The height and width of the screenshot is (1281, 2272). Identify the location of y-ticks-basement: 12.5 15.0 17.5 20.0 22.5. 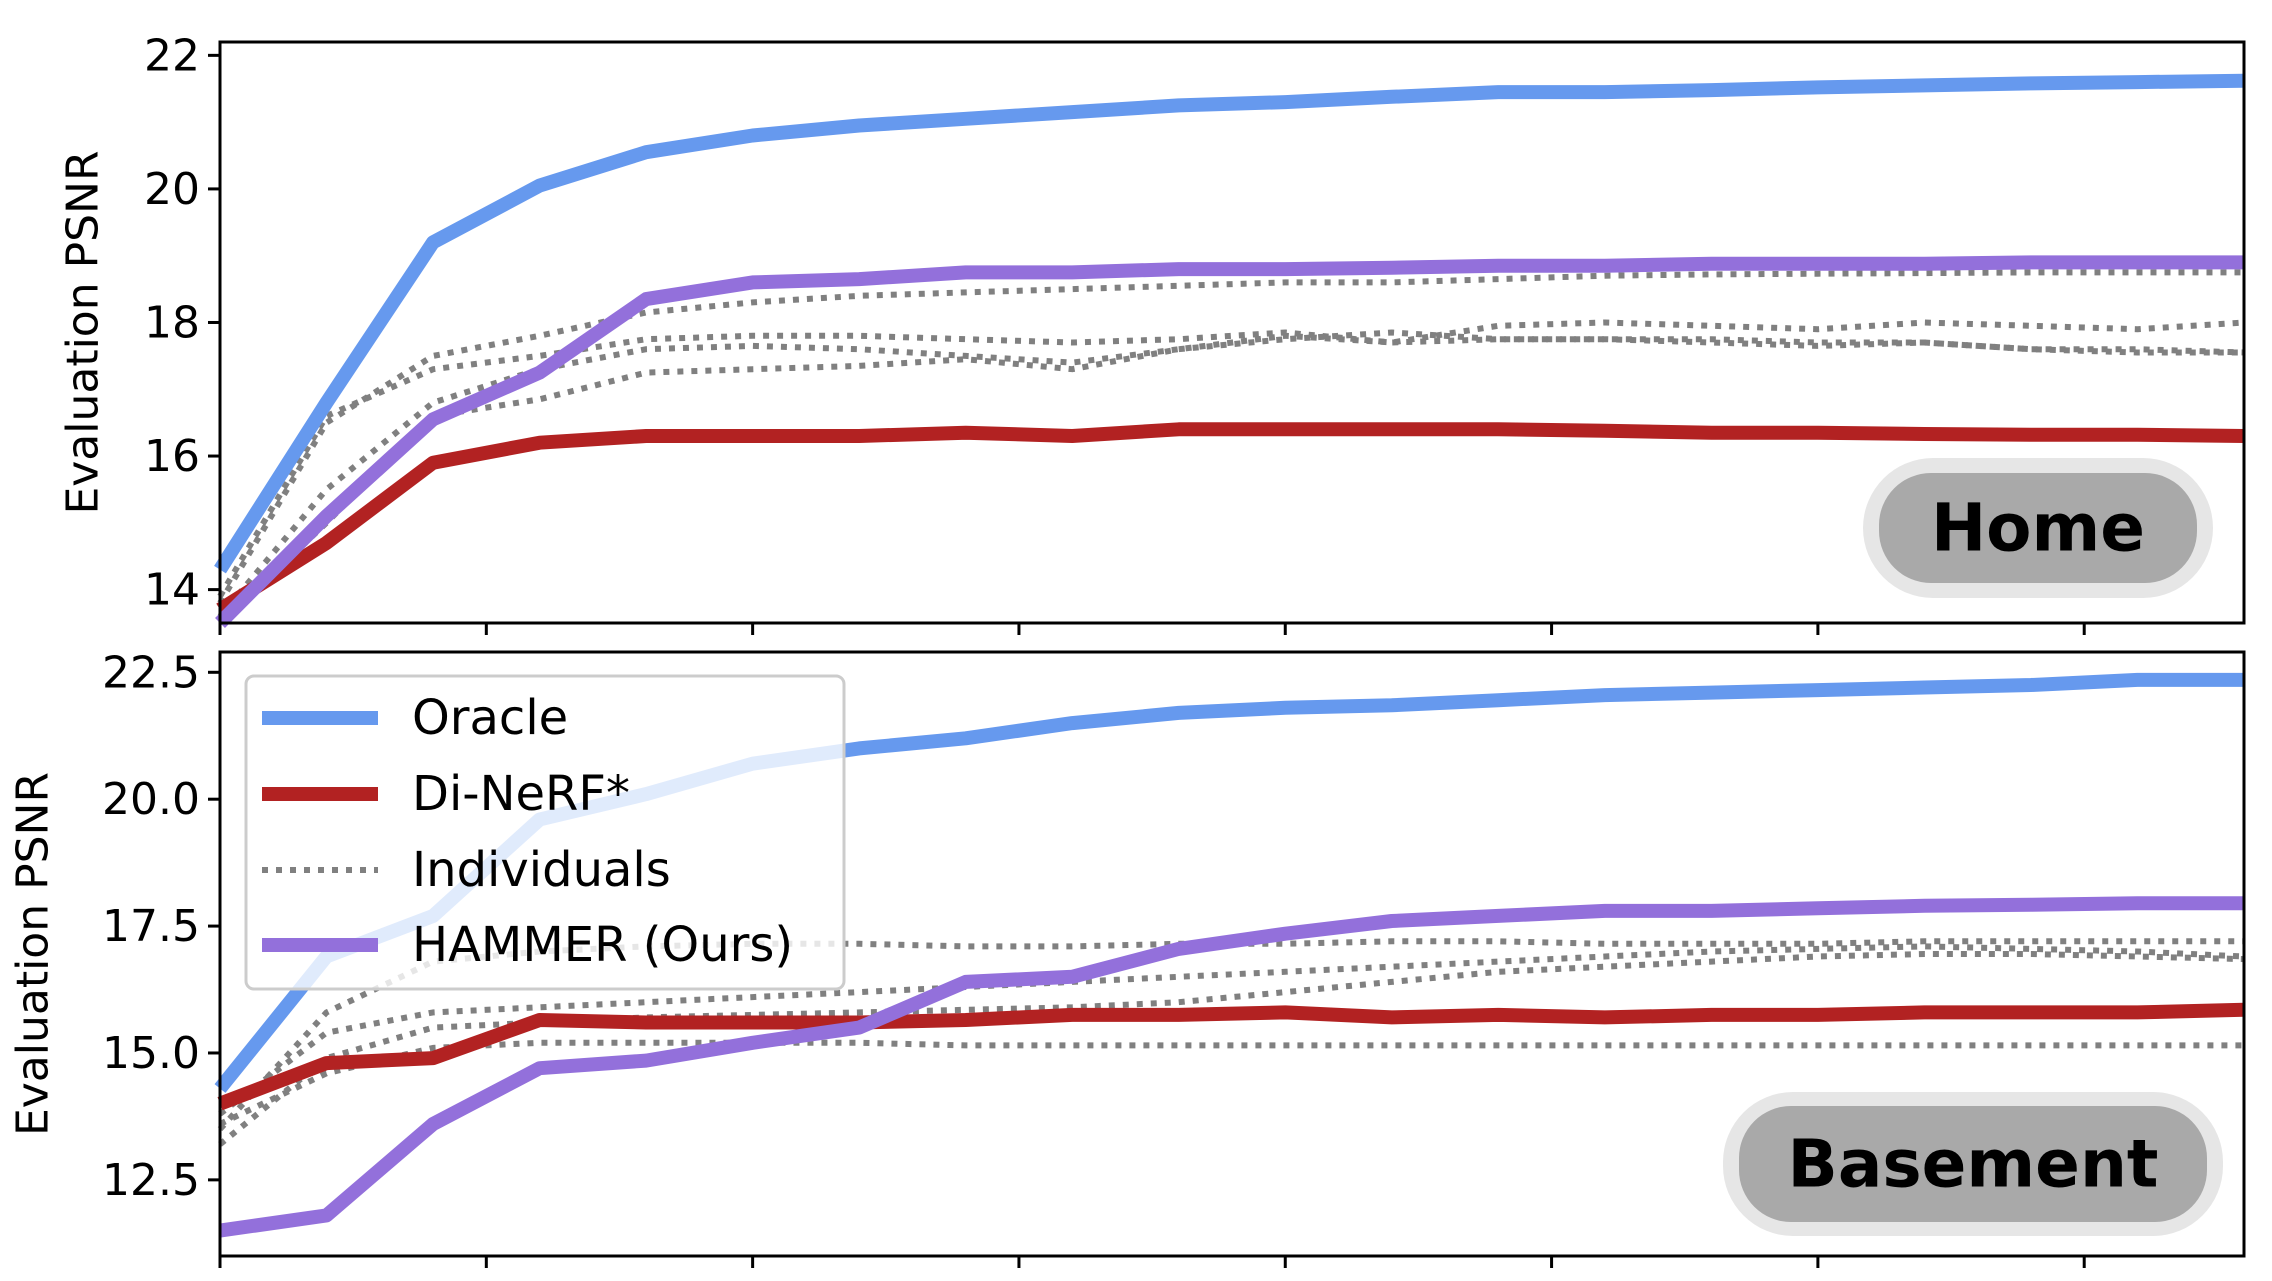
(161, 926).